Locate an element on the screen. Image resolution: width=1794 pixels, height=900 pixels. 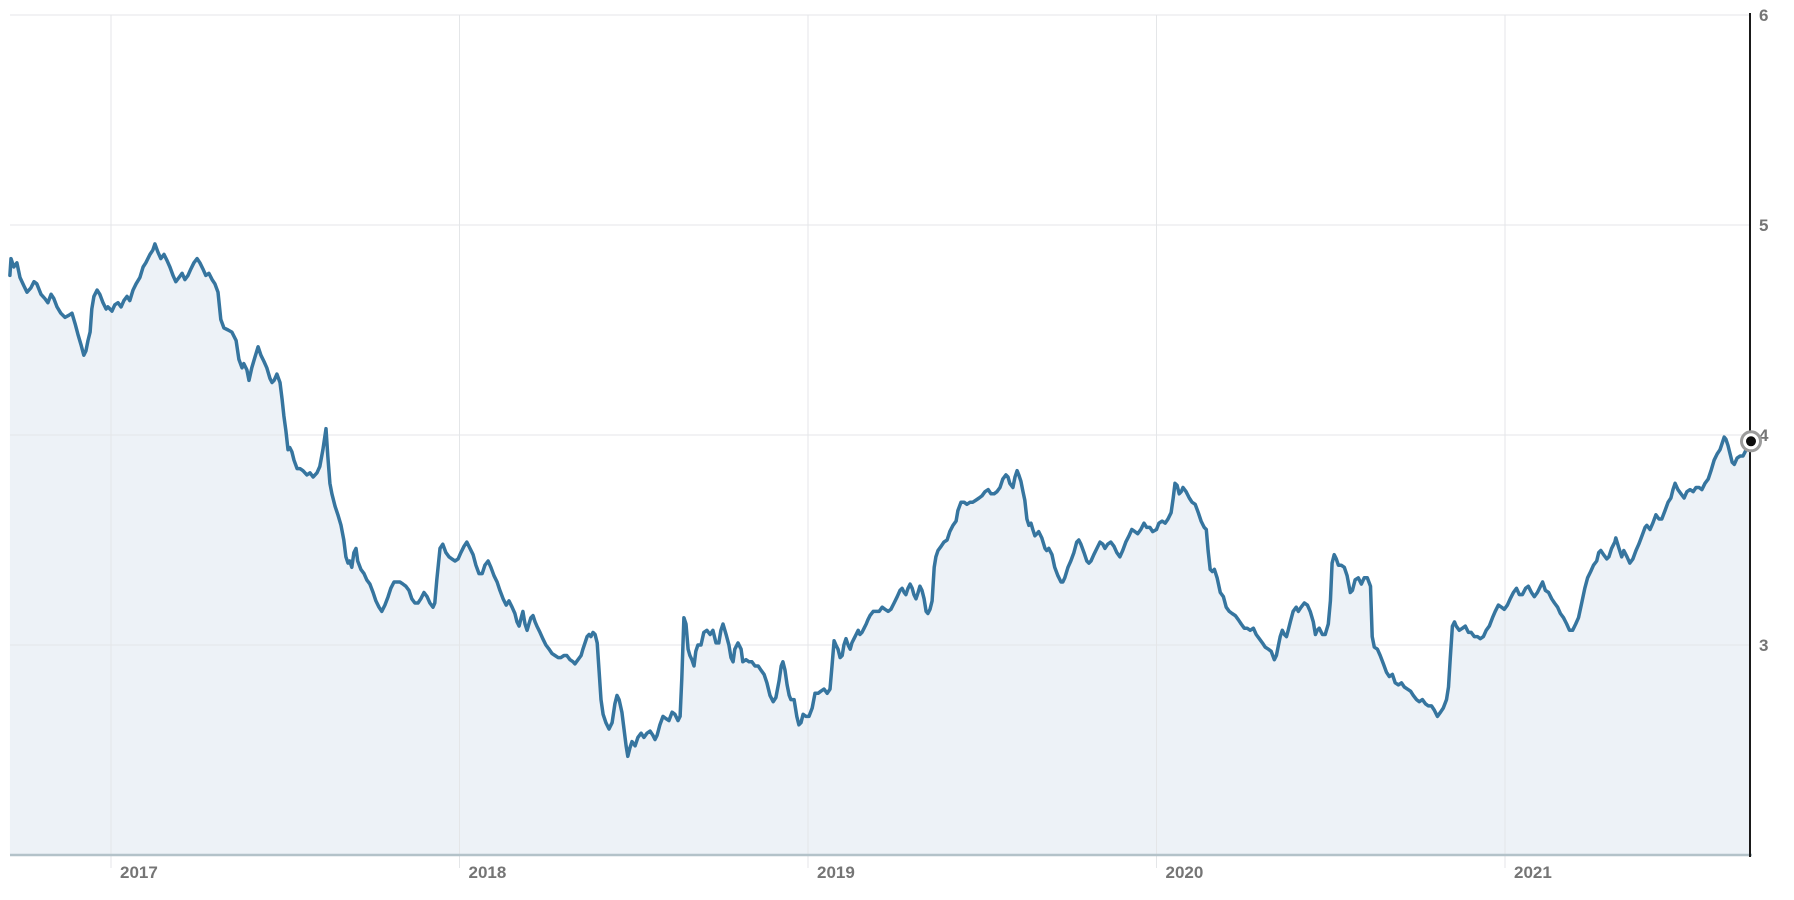
x-axis-label: 2021 is located at coordinates (1533, 872).